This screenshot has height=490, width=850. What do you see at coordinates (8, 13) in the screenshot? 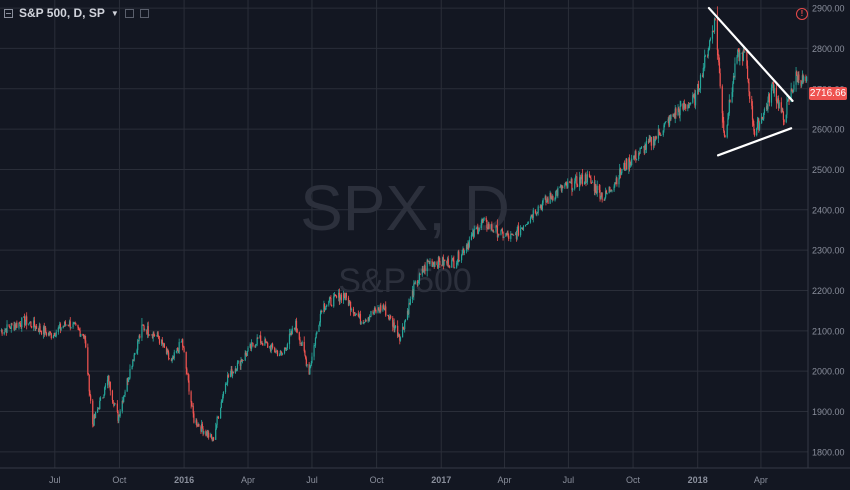
I see `collapse-icon` at bounding box center [8, 13].